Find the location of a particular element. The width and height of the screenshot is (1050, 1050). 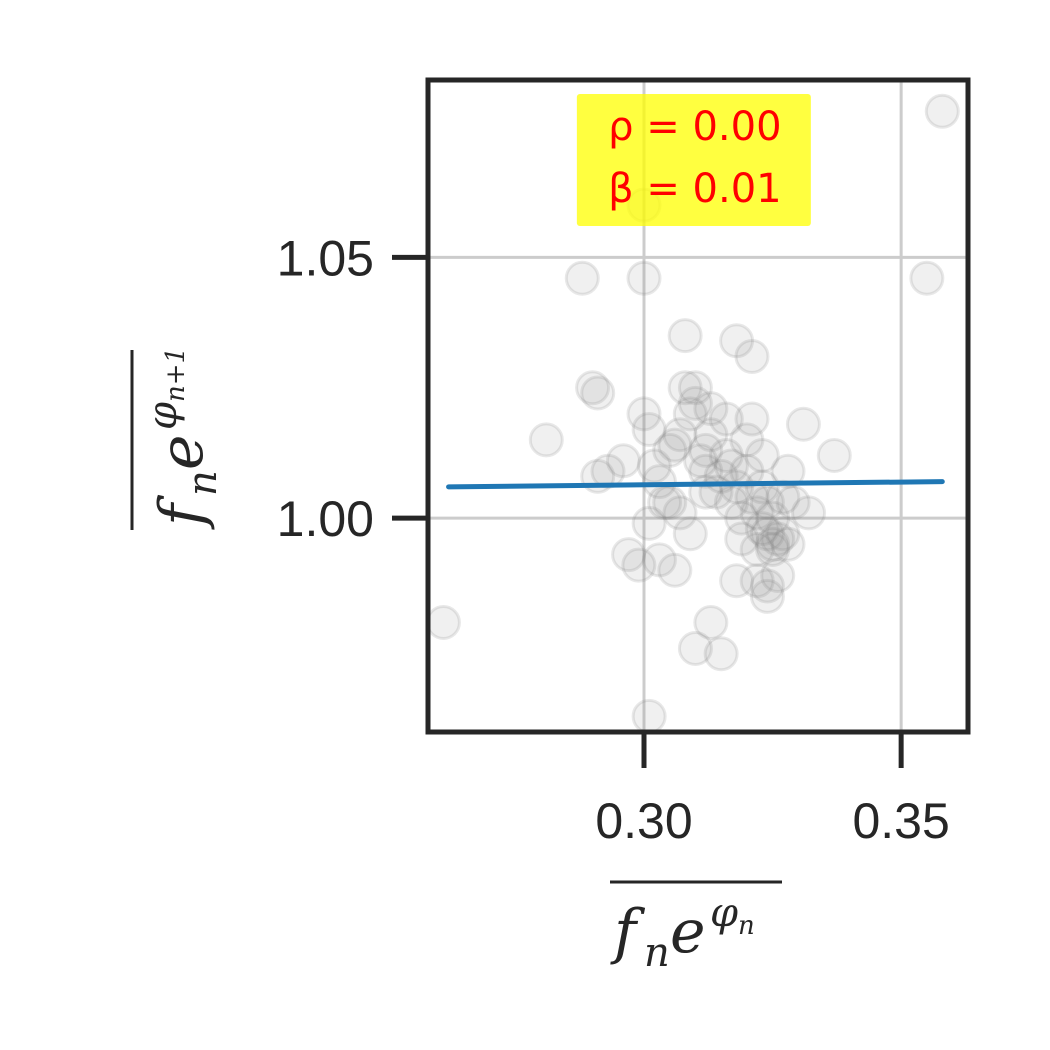

x-axis-label-exp: φ is located at coordinates (724, 913).